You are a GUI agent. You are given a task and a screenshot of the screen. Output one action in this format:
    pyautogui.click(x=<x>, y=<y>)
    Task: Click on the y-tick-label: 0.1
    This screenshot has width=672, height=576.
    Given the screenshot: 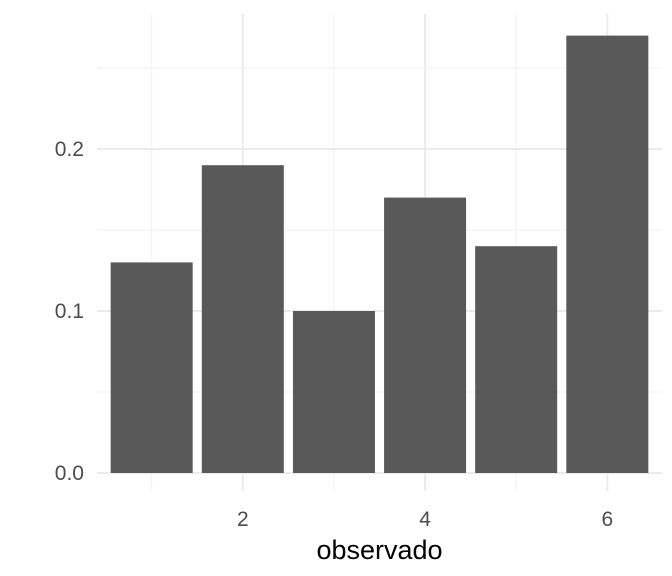 What is the action you would take?
    pyautogui.click(x=69, y=311)
    